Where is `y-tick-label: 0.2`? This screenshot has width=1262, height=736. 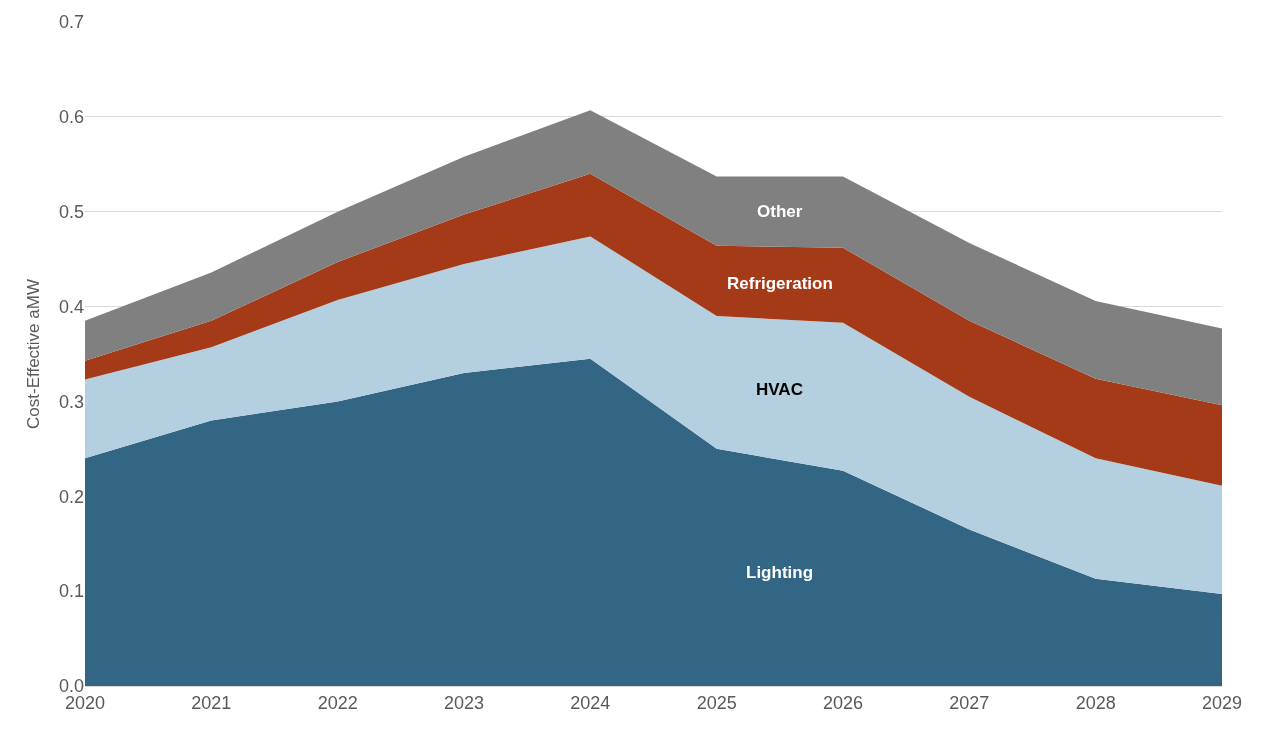
y-tick-label: 0.2 is located at coordinates (71, 496).